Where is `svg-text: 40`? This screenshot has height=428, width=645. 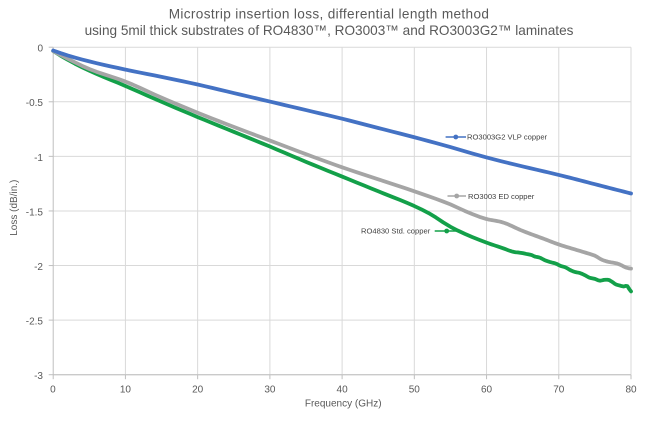 svg-text: 40 is located at coordinates (343, 390).